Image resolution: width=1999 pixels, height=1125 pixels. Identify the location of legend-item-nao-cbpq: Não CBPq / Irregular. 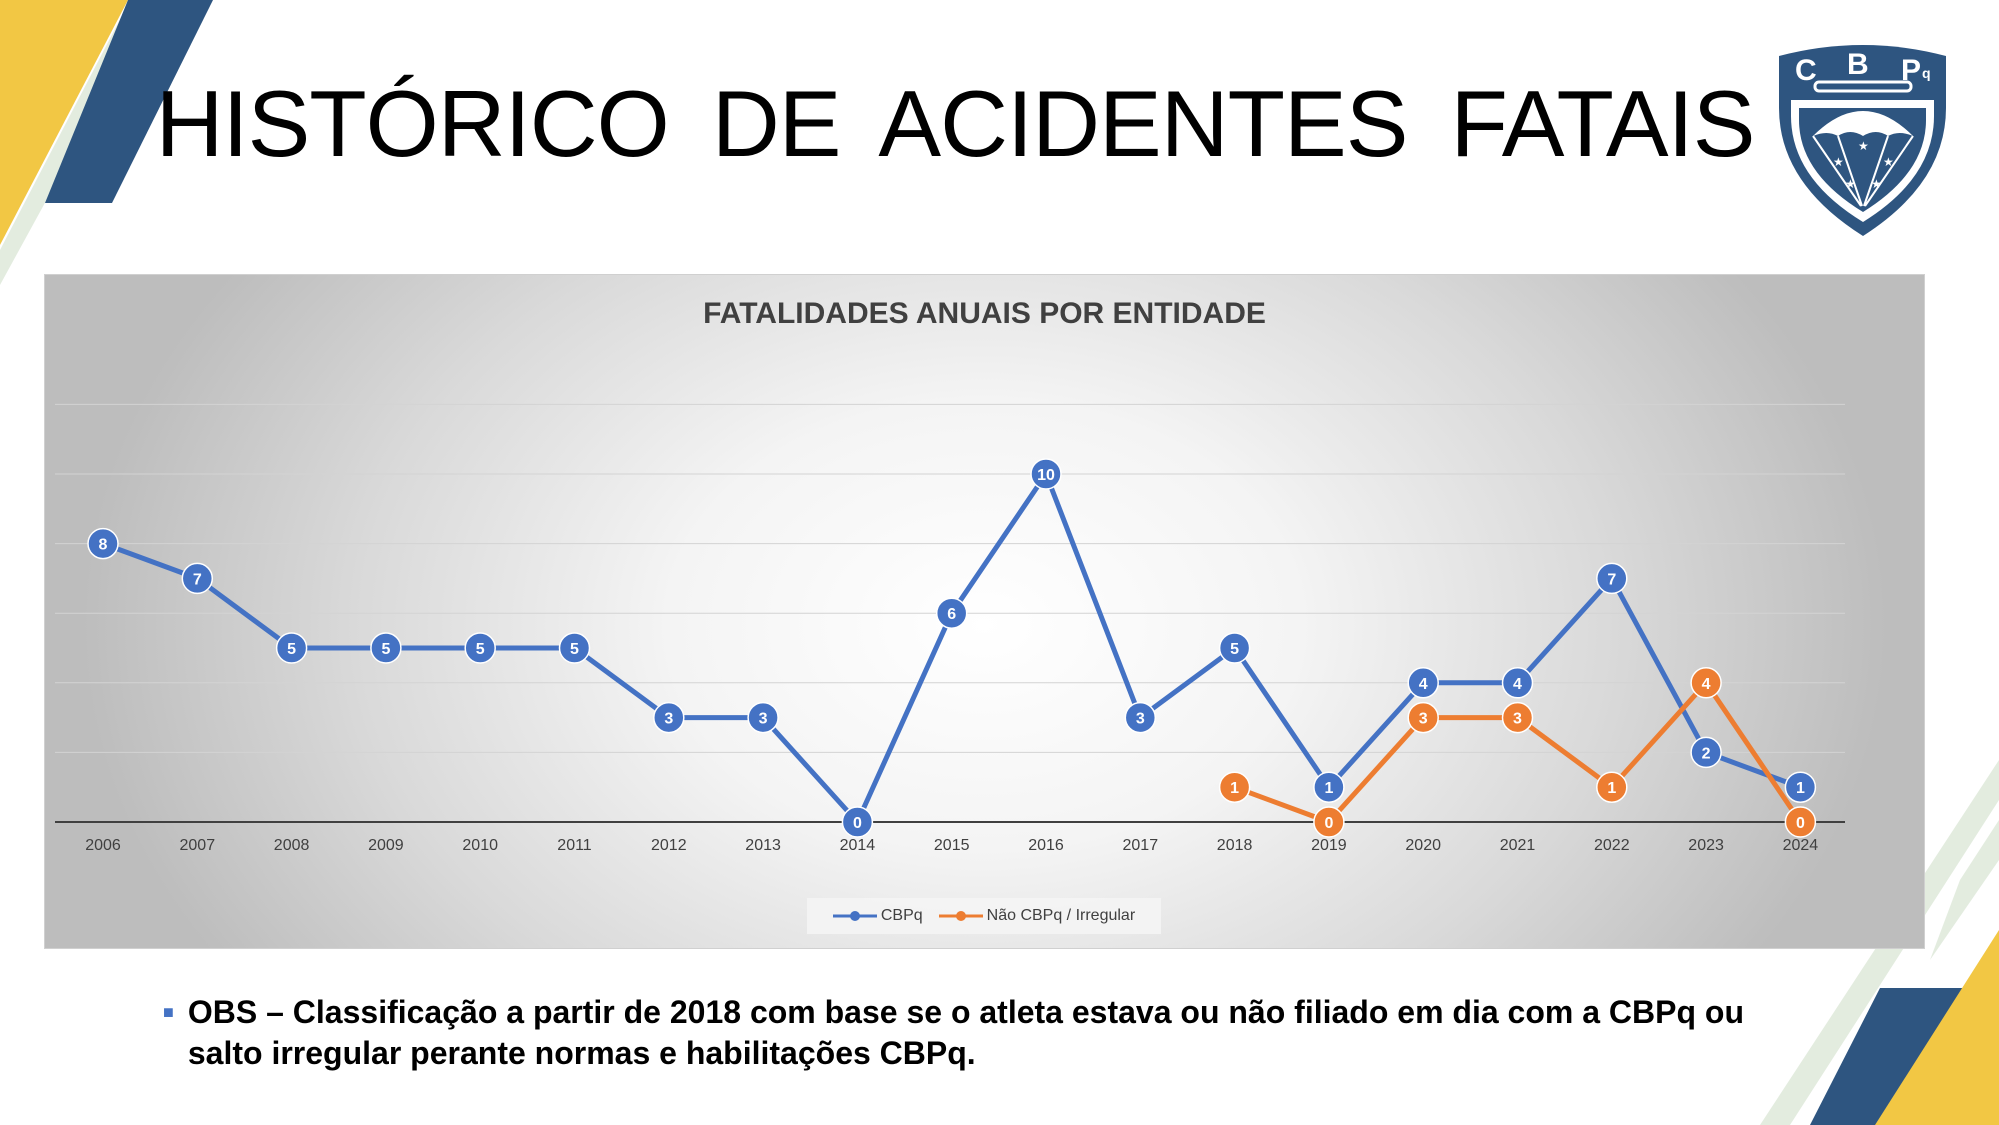
(1037, 916).